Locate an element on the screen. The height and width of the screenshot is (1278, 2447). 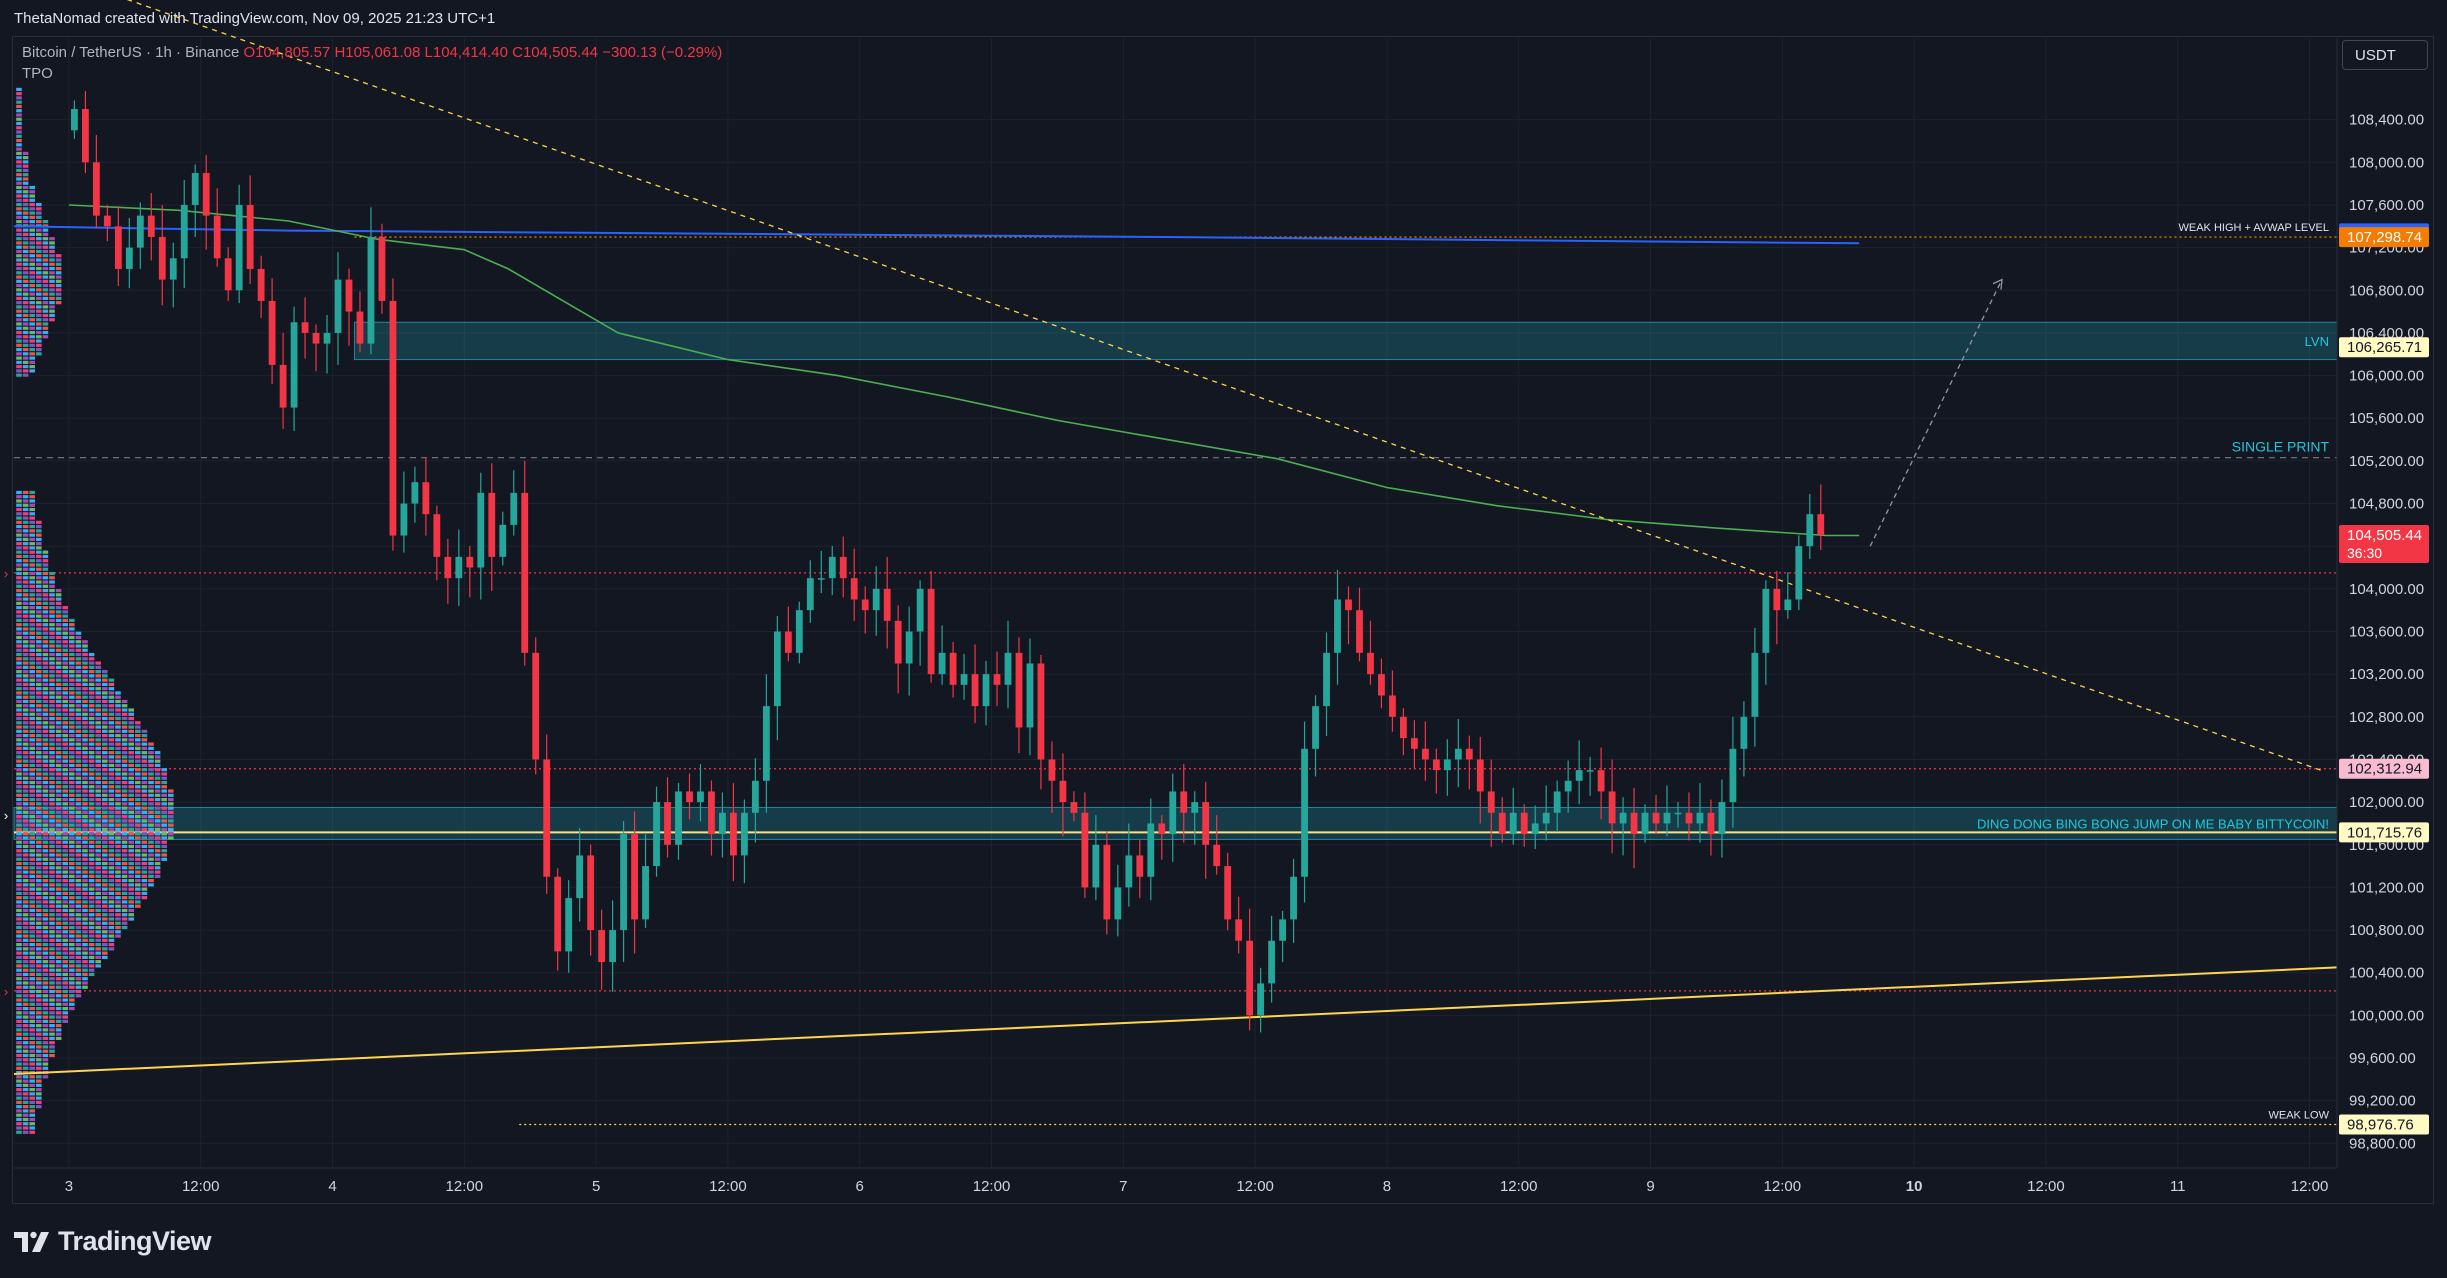
symbol-name: Bitcoin / TetherUS · 1h · Binance is located at coordinates (131, 52).